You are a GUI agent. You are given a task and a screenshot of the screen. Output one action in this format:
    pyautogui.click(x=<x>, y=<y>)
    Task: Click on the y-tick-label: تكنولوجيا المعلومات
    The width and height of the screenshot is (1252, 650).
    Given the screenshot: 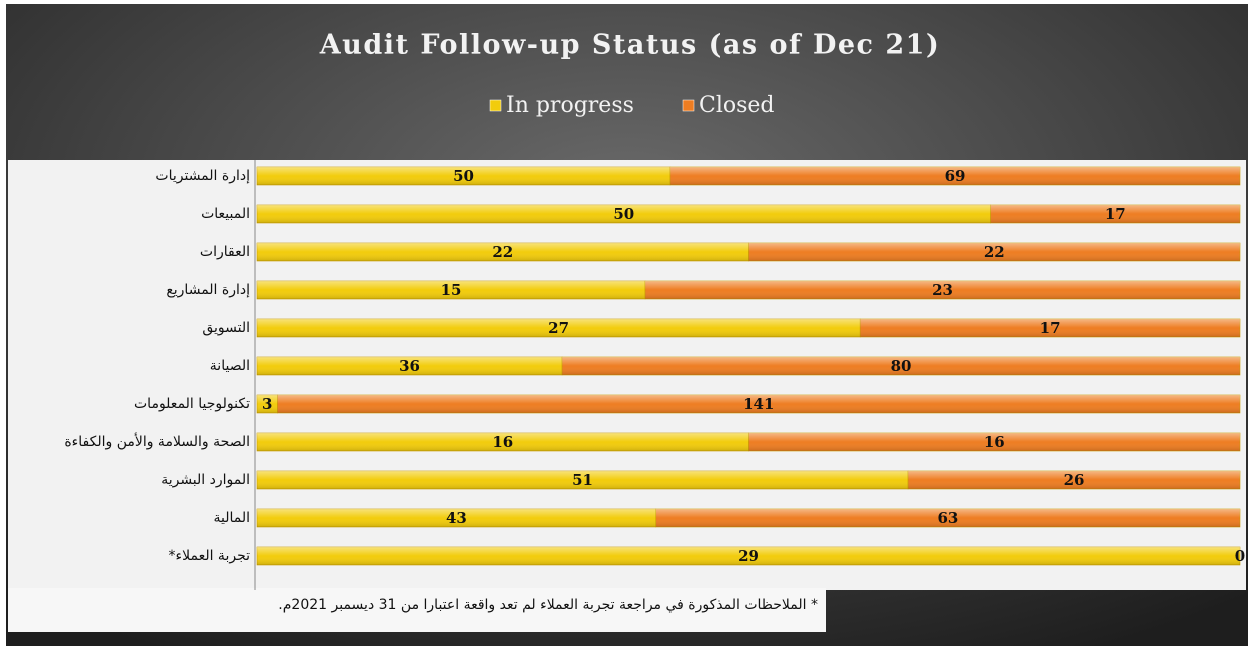 What is the action you would take?
    pyautogui.click(x=192, y=404)
    